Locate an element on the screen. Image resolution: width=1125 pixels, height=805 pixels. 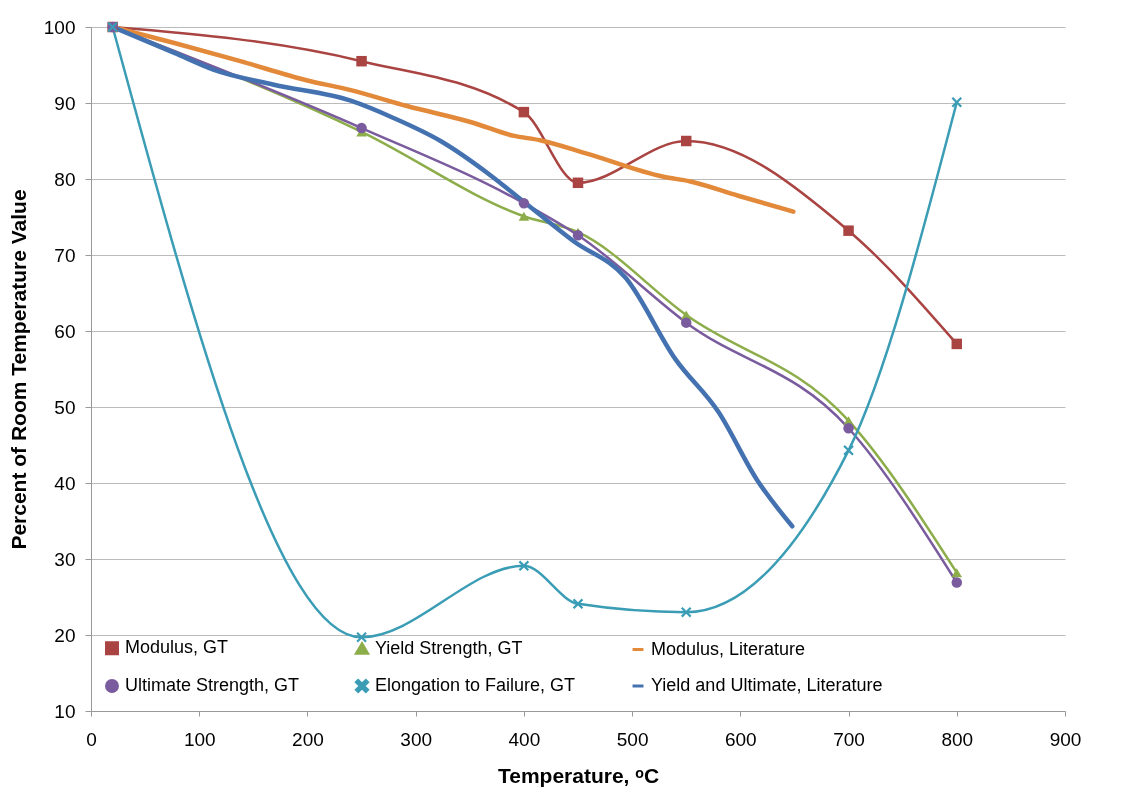
x-tick-label: 400 is located at coordinates (524, 739).